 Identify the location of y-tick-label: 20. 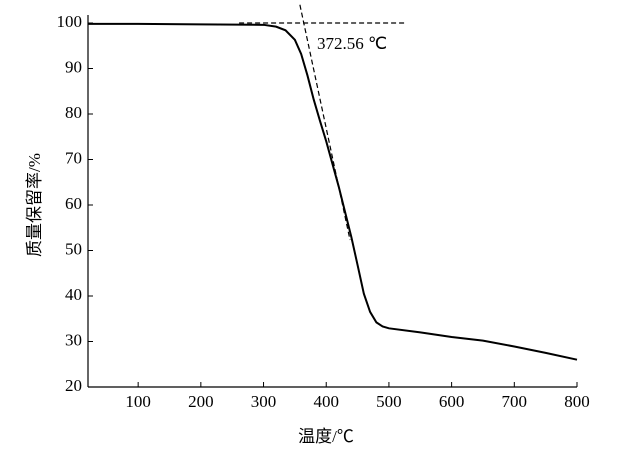
(73, 385).